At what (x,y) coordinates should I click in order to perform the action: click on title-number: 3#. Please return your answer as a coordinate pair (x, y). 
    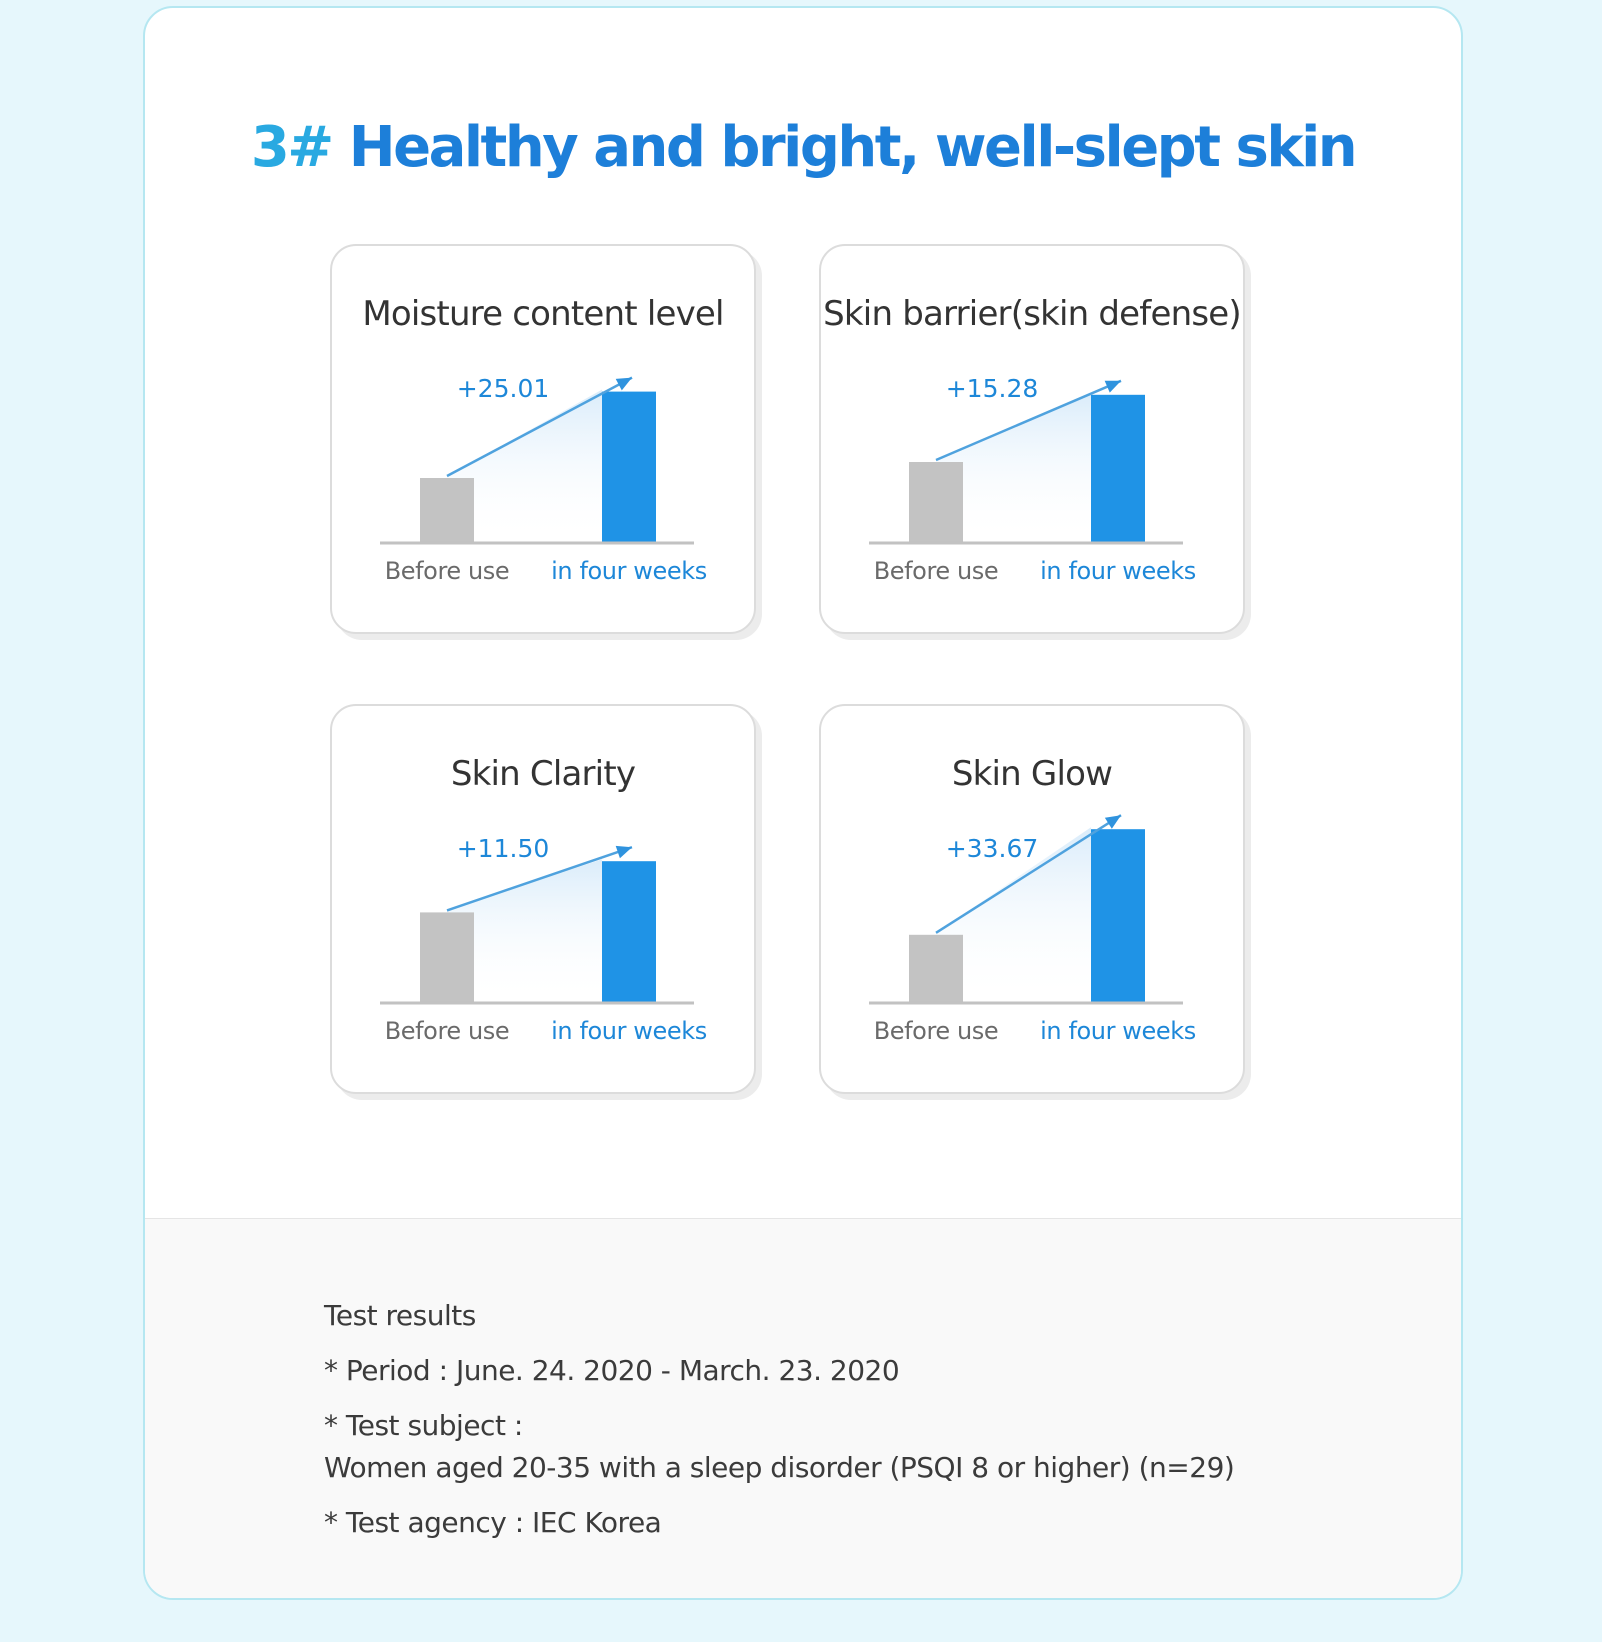
    Looking at the image, I should click on (292, 147).